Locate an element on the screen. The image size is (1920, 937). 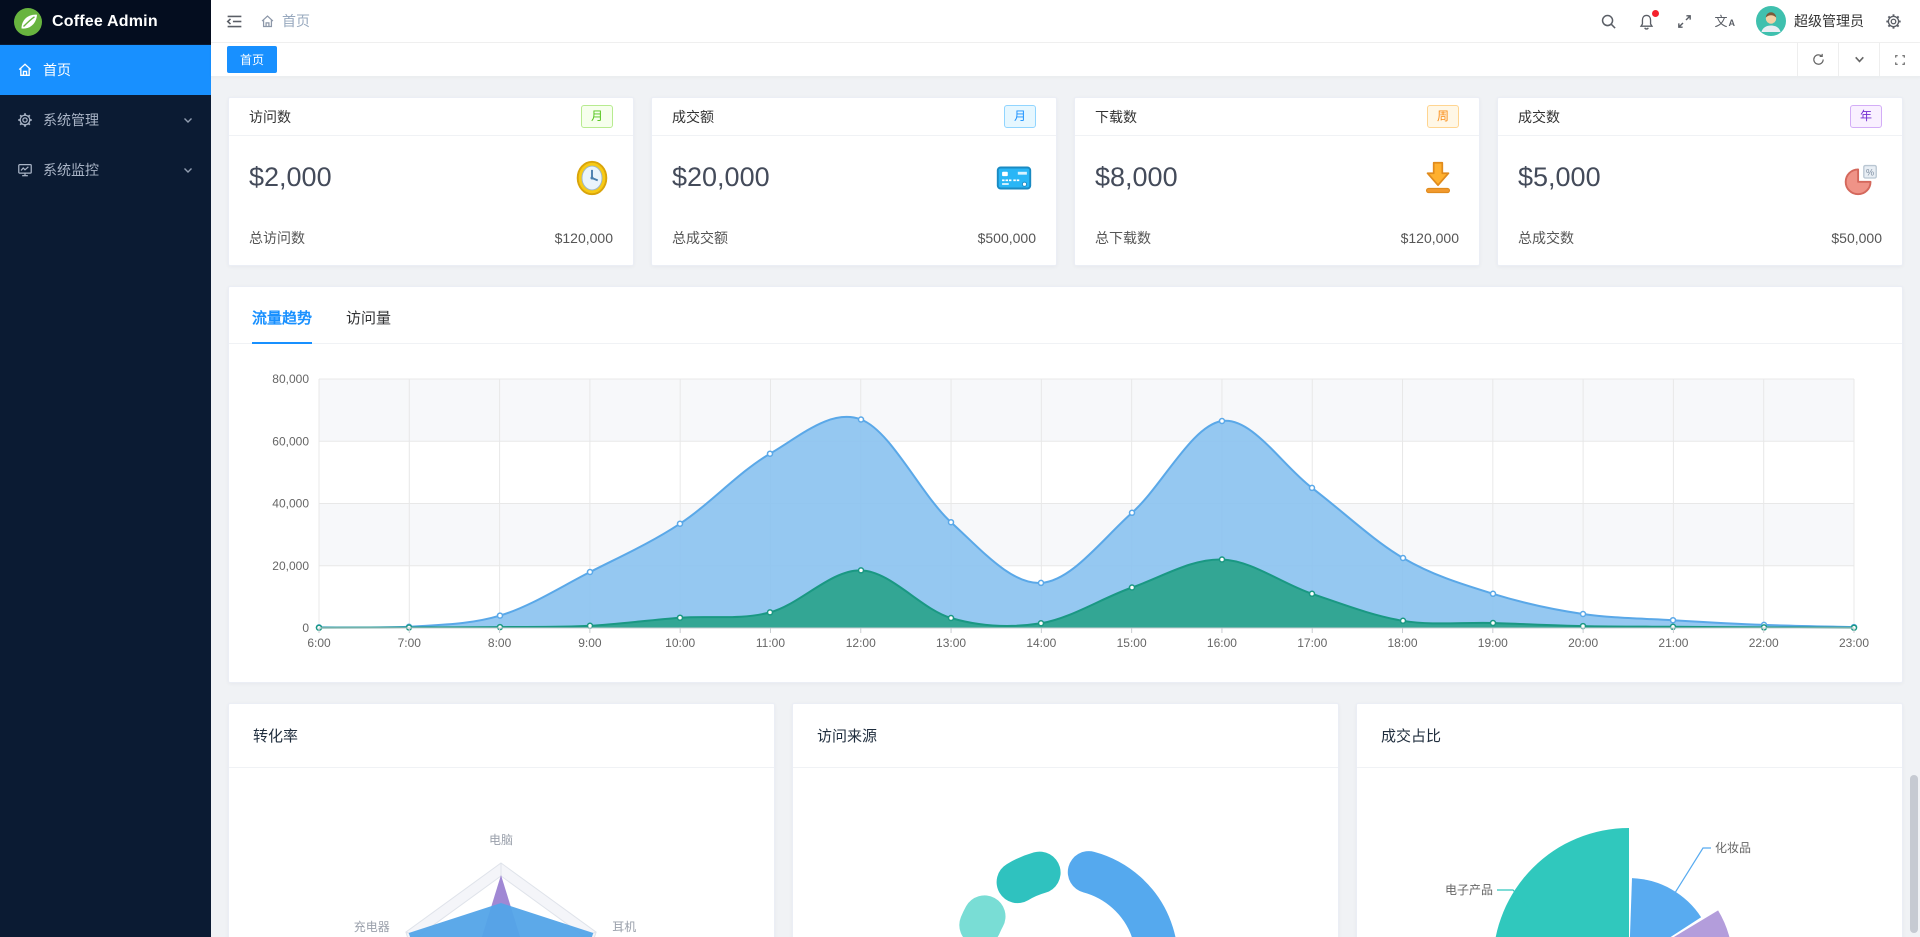
svg-text: 18:00 is located at coordinates (1403, 643).